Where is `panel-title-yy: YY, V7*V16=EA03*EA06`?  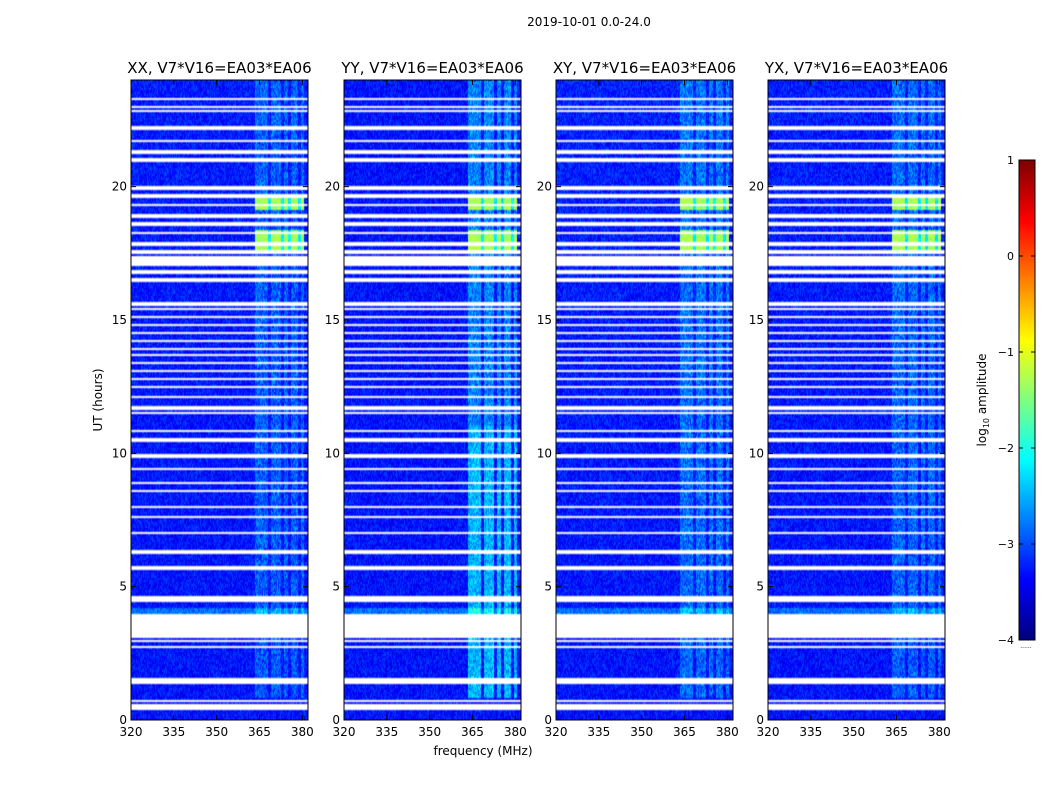
panel-title-yy: YY, V7*V16=EA03*EA06 is located at coordinates (431, 68).